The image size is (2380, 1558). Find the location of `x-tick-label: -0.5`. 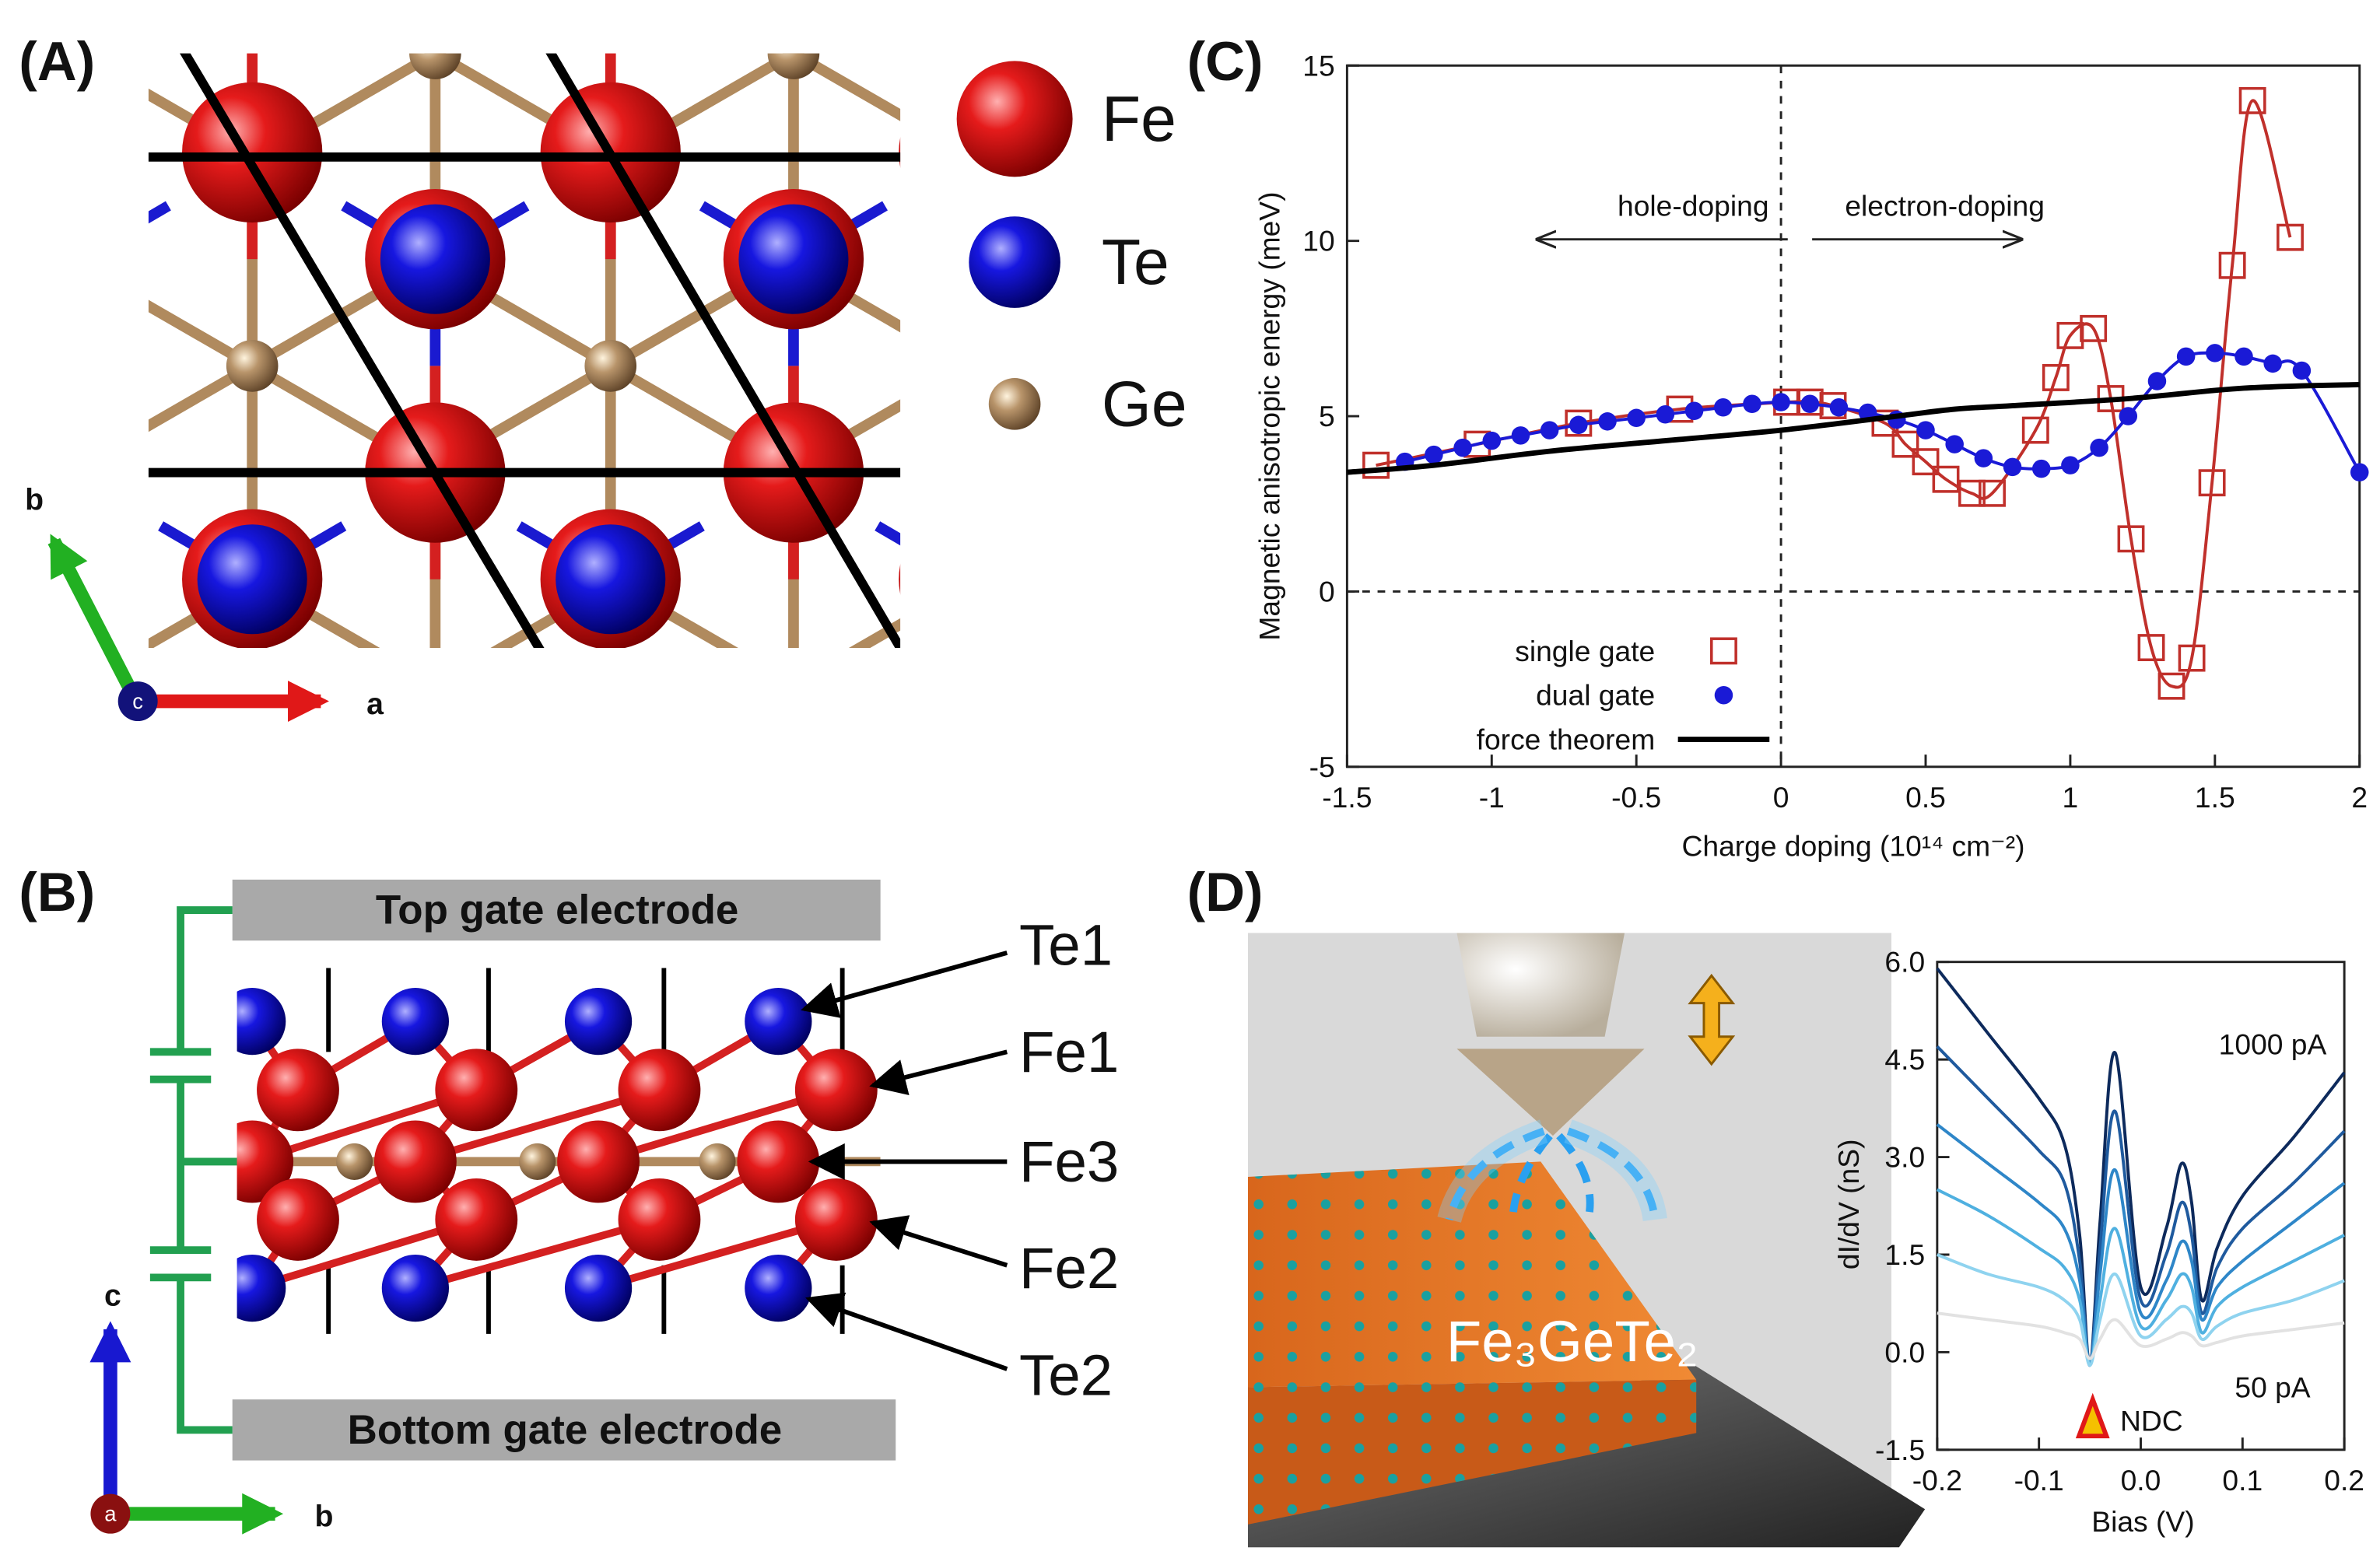

x-tick-label: -0.5 is located at coordinates (1636, 797).